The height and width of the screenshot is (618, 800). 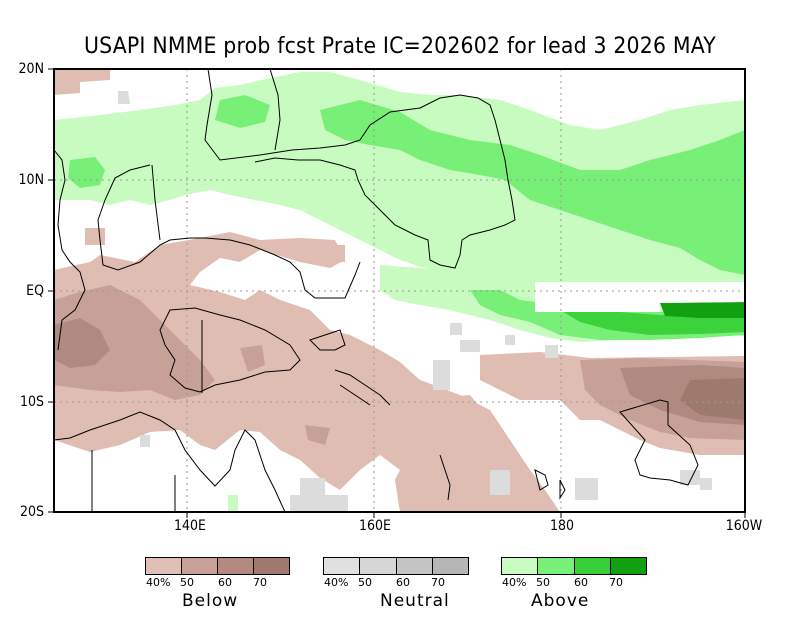 What do you see at coordinates (230, 350) in the screenshot?
I see `coast-png` at bounding box center [230, 350].